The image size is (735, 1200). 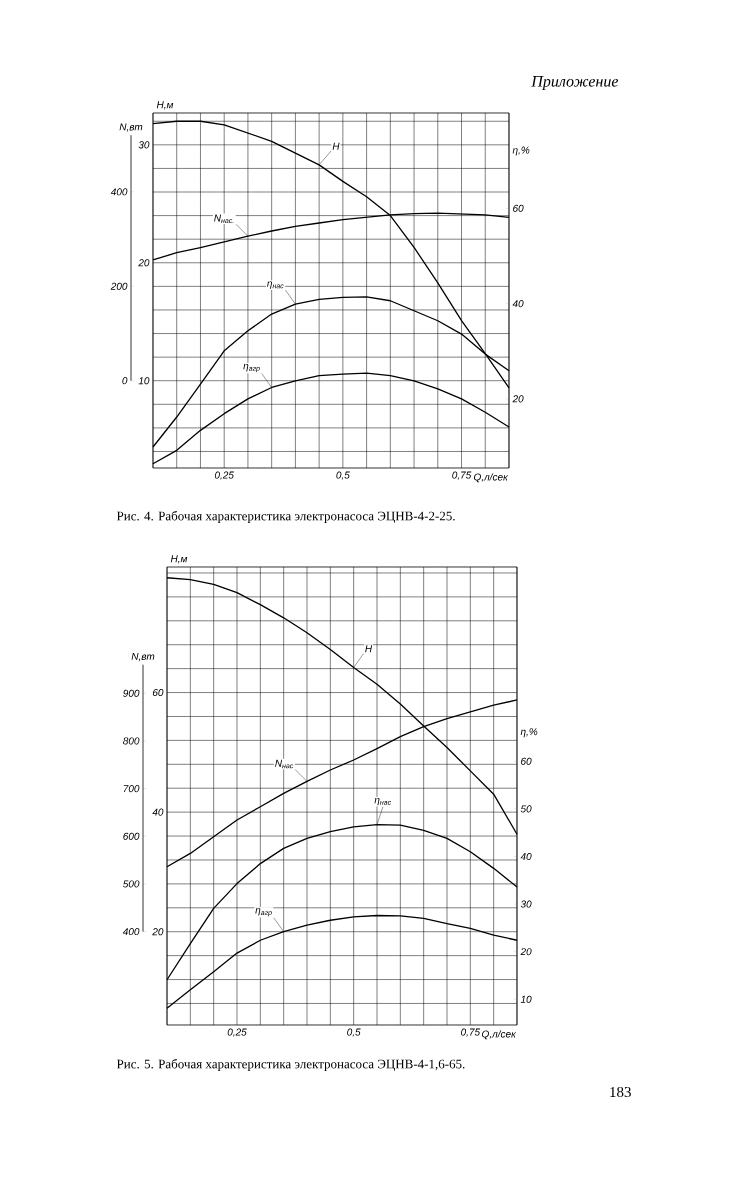 What do you see at coordinates (526, 809) in the screenshot?
I see `y2-tick-label: 50` at bounding box center [526, 809].